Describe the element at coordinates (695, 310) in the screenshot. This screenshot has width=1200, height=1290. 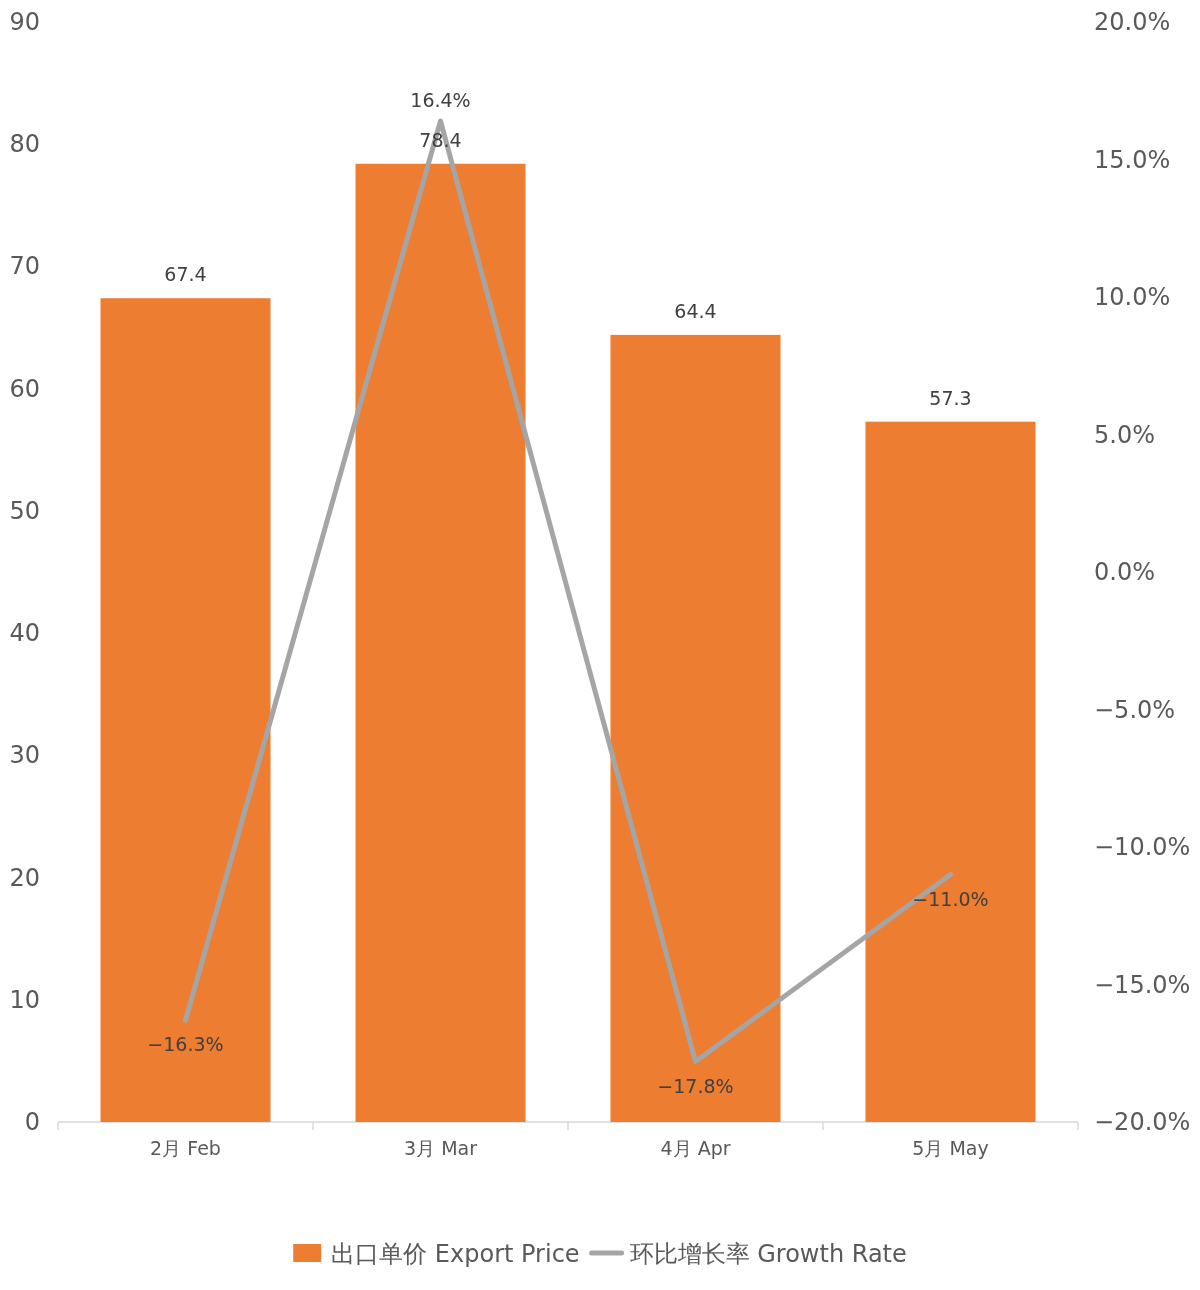
I see `data-label: 64.4` at that location.